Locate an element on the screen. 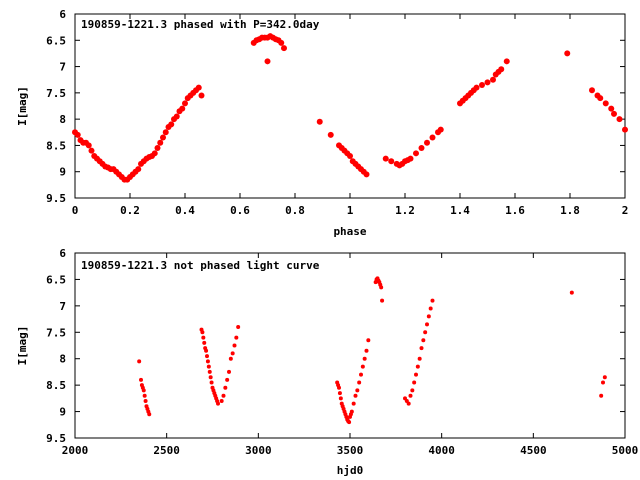 The height and width of the screenshot is (480, 640). x-tick-label: 2 is located at coordinates (625, 210).